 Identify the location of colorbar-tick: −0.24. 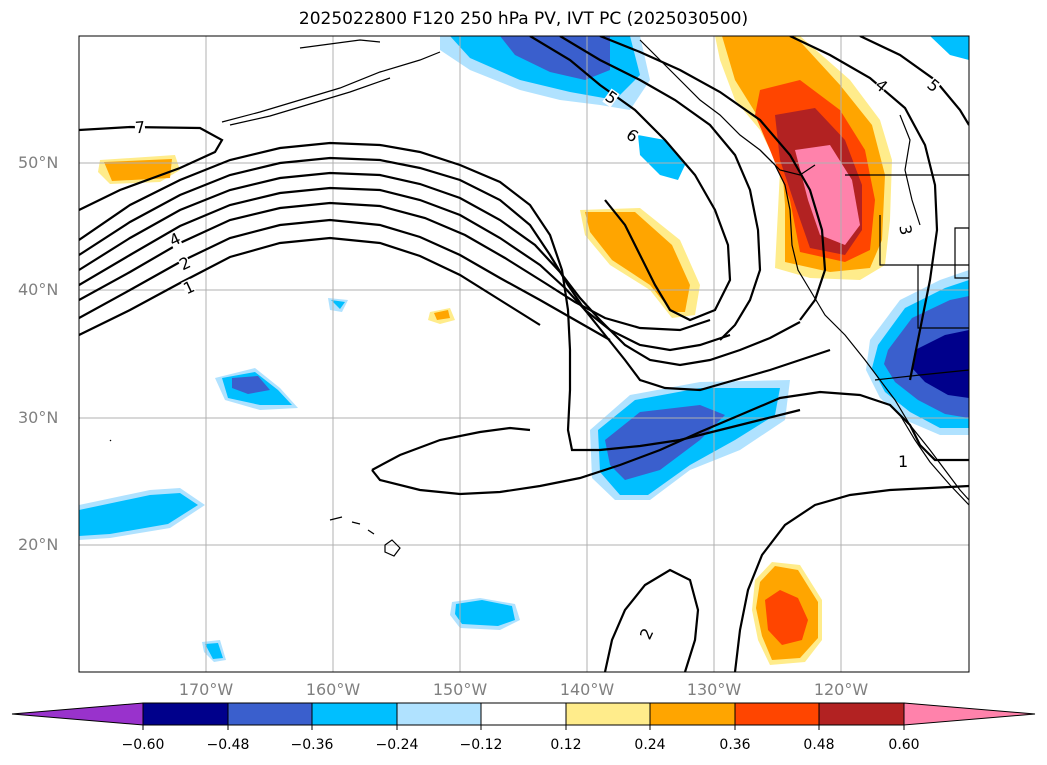
(397, 745).